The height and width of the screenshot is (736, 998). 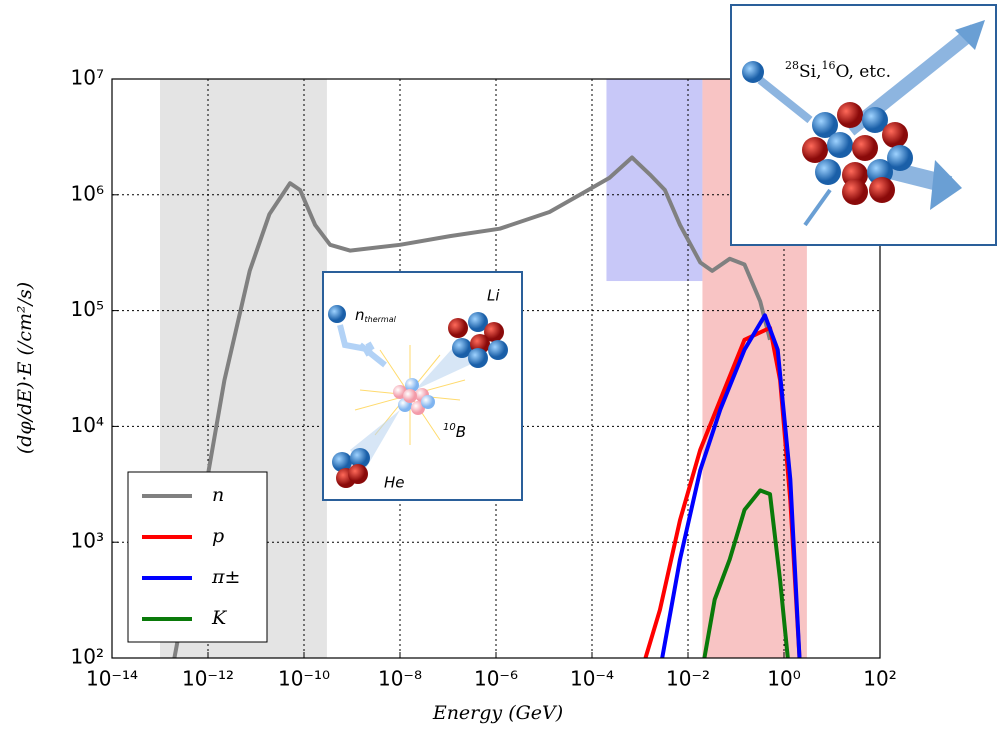 What do you see at coordinates (304, 679) in the screenshot?
I see `x-tick-label: 10⁻¹⁰` at bounding box center [304, 679].